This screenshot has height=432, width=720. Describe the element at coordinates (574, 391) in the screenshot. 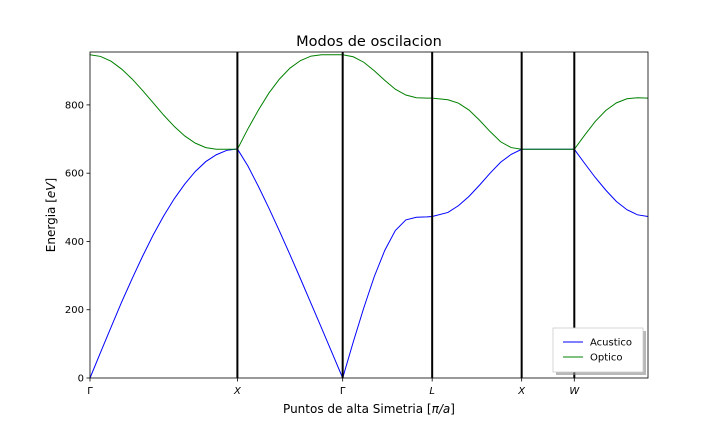

I see `x-tick-label: W` at that location.